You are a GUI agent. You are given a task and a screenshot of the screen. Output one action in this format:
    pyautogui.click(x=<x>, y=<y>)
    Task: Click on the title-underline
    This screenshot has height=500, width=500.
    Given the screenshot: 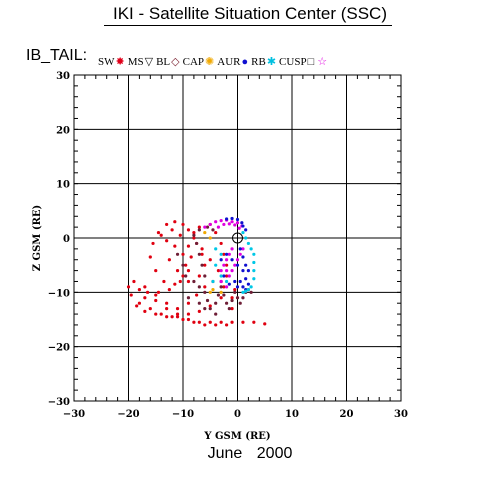 What is the action you would take?
    pyautogui.click(x=248, y=25)
    